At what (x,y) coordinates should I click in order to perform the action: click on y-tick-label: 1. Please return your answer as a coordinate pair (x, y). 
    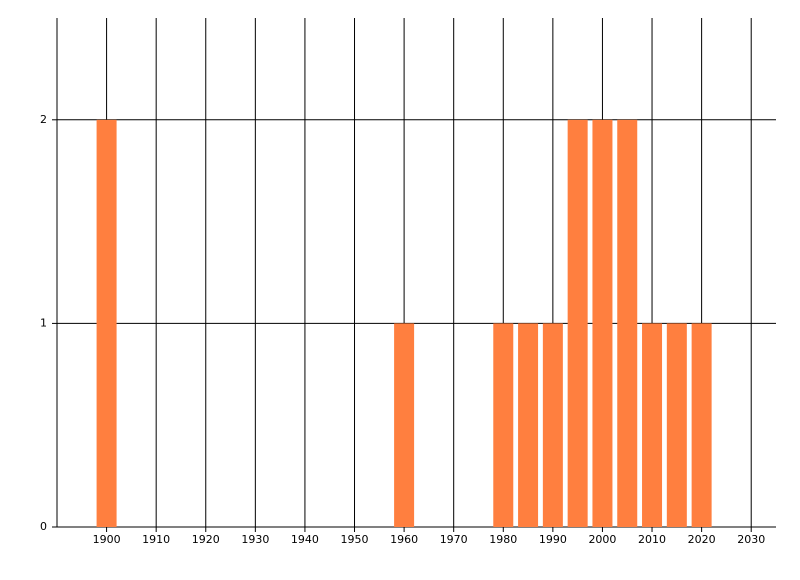
    Looking at the image, I should click on (43, 322).